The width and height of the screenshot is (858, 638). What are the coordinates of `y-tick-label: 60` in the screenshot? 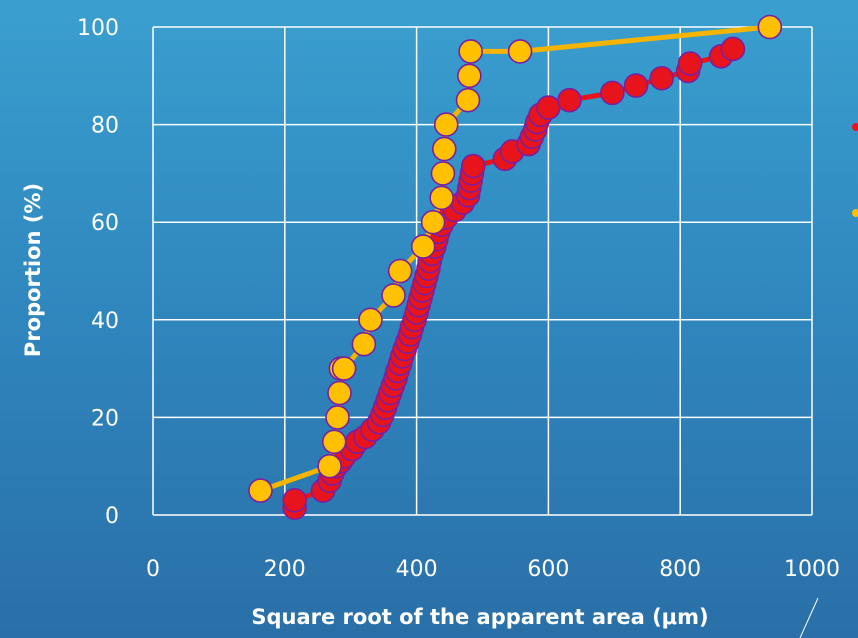 It's located at (105, 223).